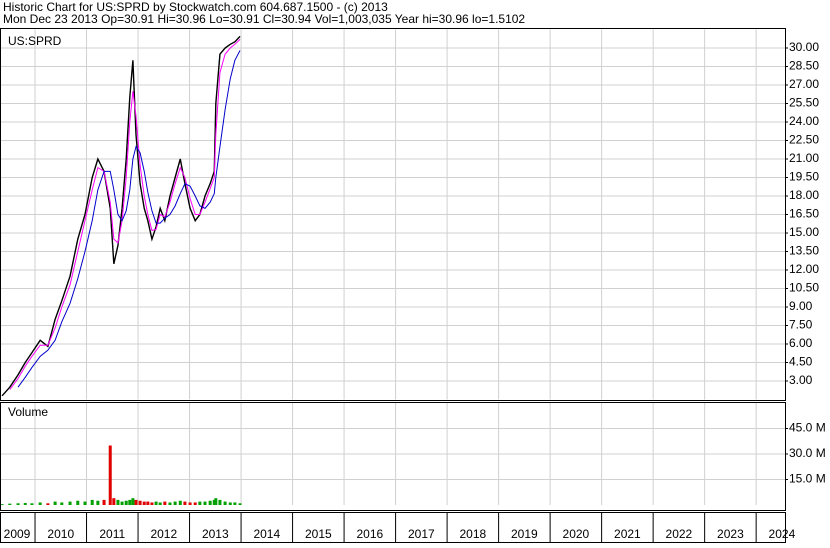 Image resolution: width=830 pixels, height=548 pixels. Describe the element at coordinates (730, 534) in the screenshot. I see `x-tick-label: 2023` at that location.